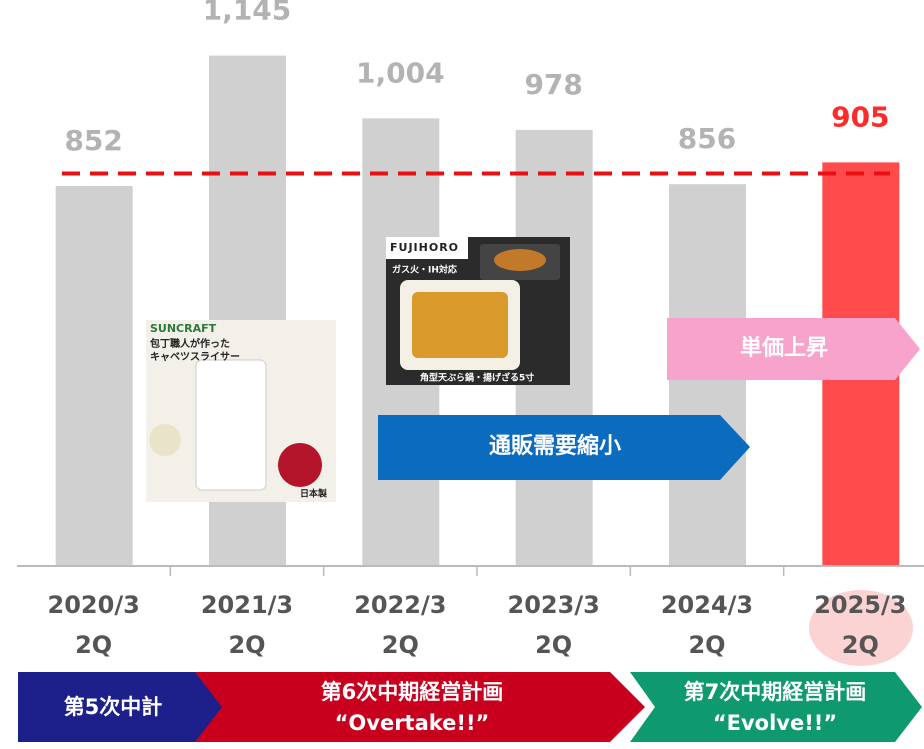 Image resolution: width=924 pixels, height=749 pixels. I want to click on x-tick-label-text: 2022/3 2Q, so click(400, 625).